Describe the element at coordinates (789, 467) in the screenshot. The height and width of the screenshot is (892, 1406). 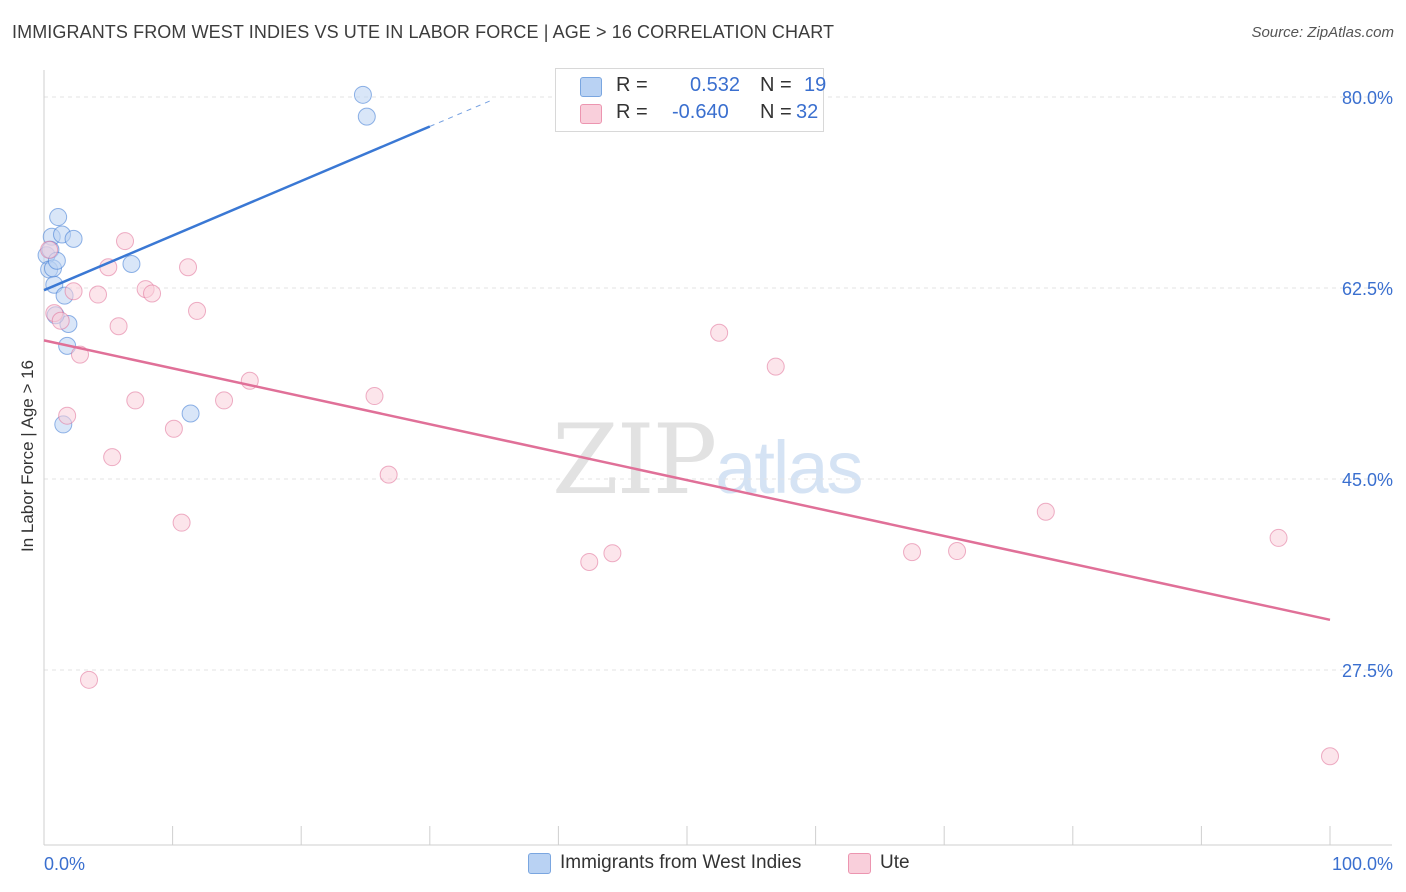
I see `watermark-atlas: atlas` at that location.